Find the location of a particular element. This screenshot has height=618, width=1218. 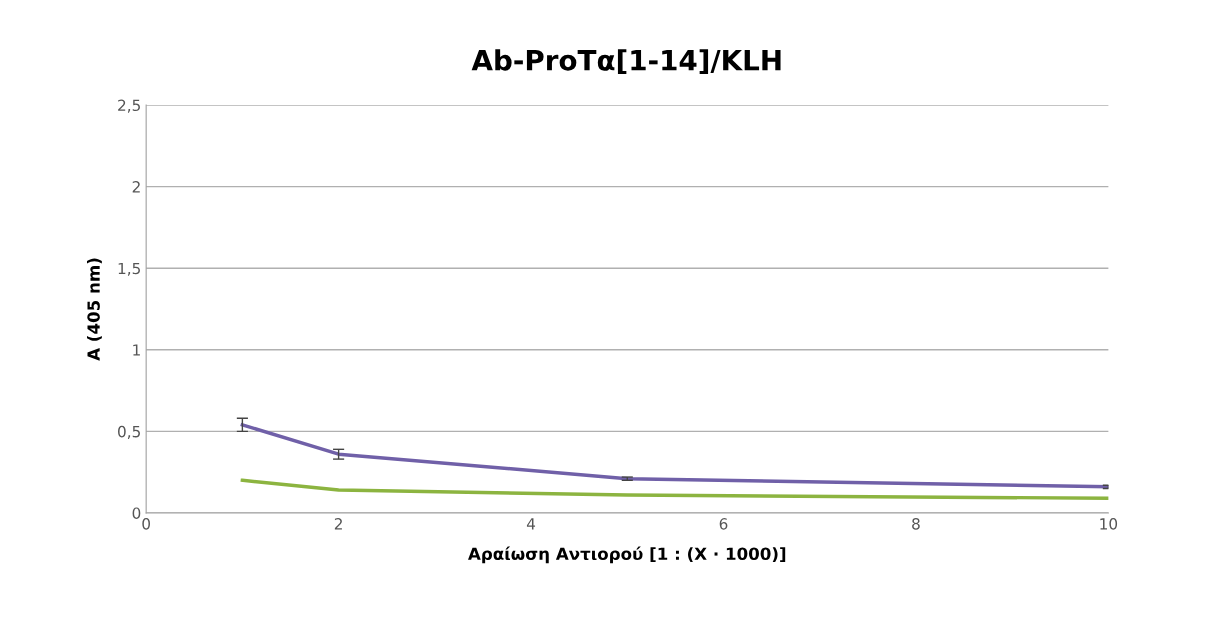

x-tick-label: 0 is located at coordinates (146, 524).